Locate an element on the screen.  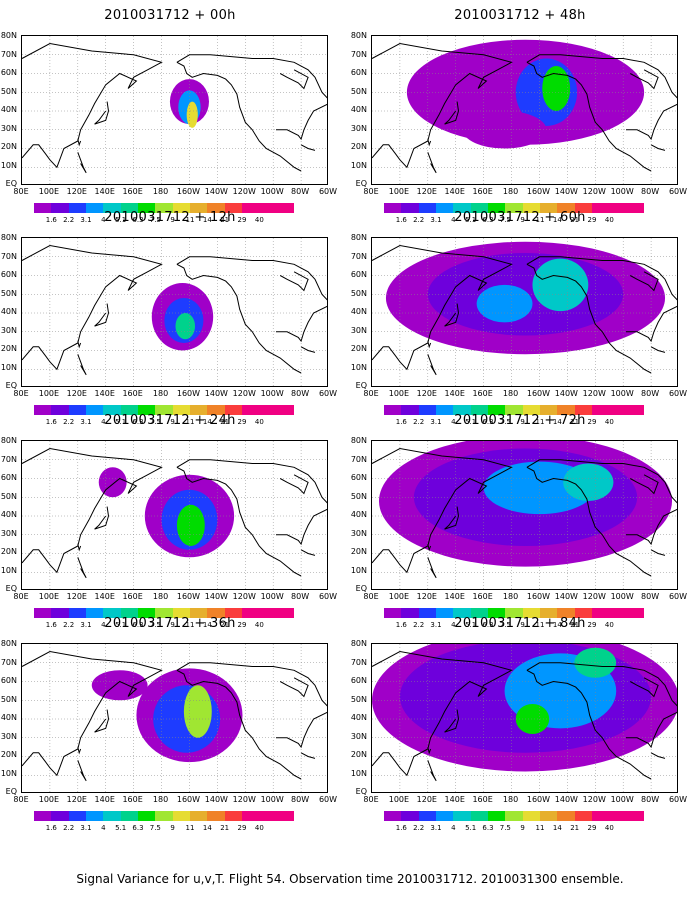
panel-title: 2010031712 + 36h is located at coordinates (170, 623).